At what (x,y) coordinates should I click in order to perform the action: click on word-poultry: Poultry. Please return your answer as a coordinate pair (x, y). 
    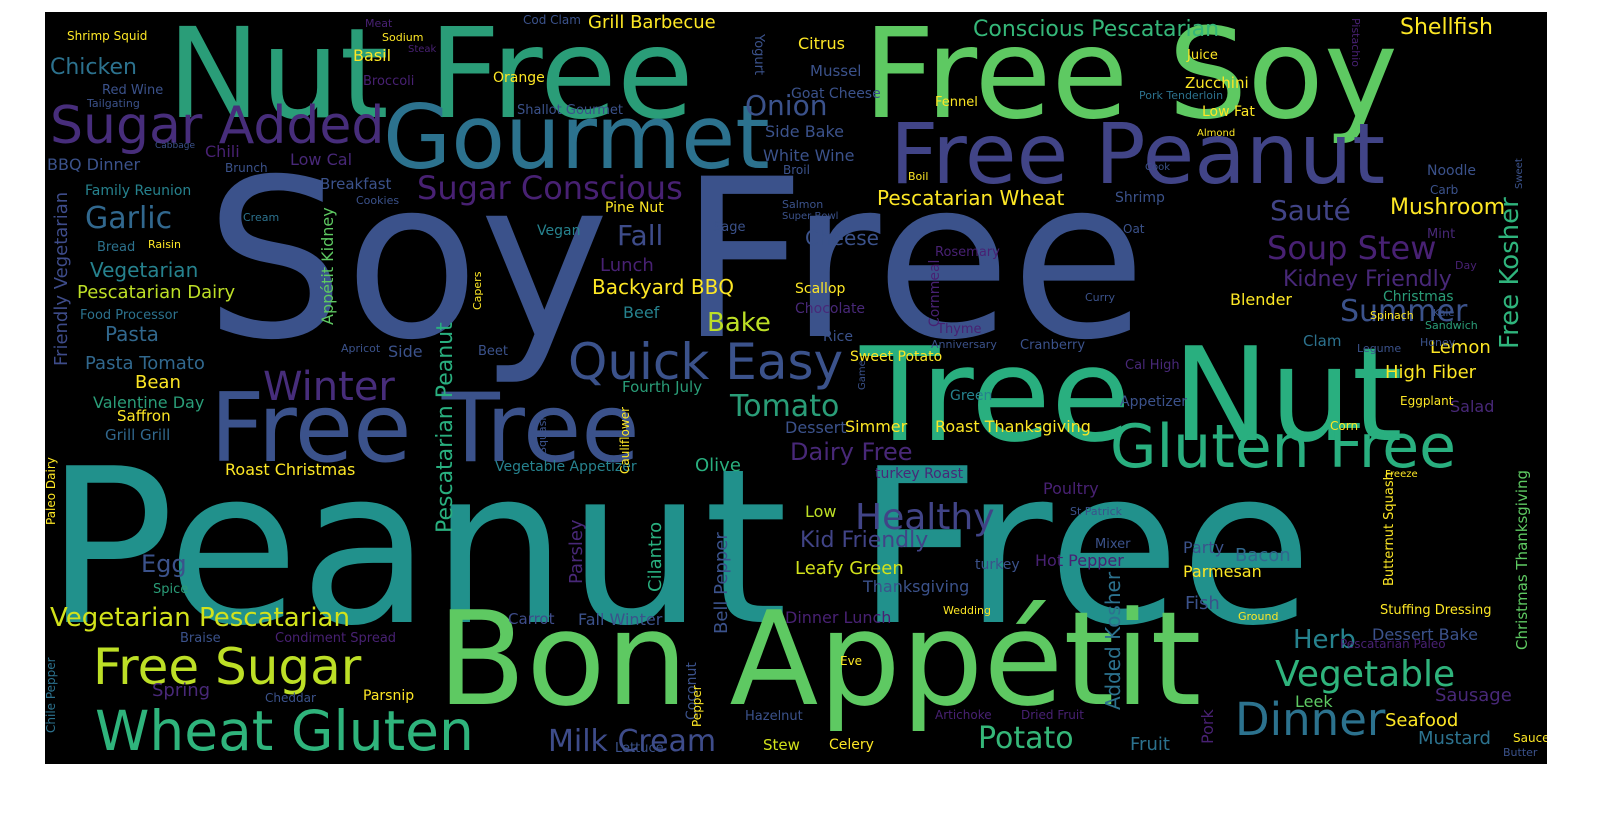
    Looking at the image, I should click on (1071, 488).